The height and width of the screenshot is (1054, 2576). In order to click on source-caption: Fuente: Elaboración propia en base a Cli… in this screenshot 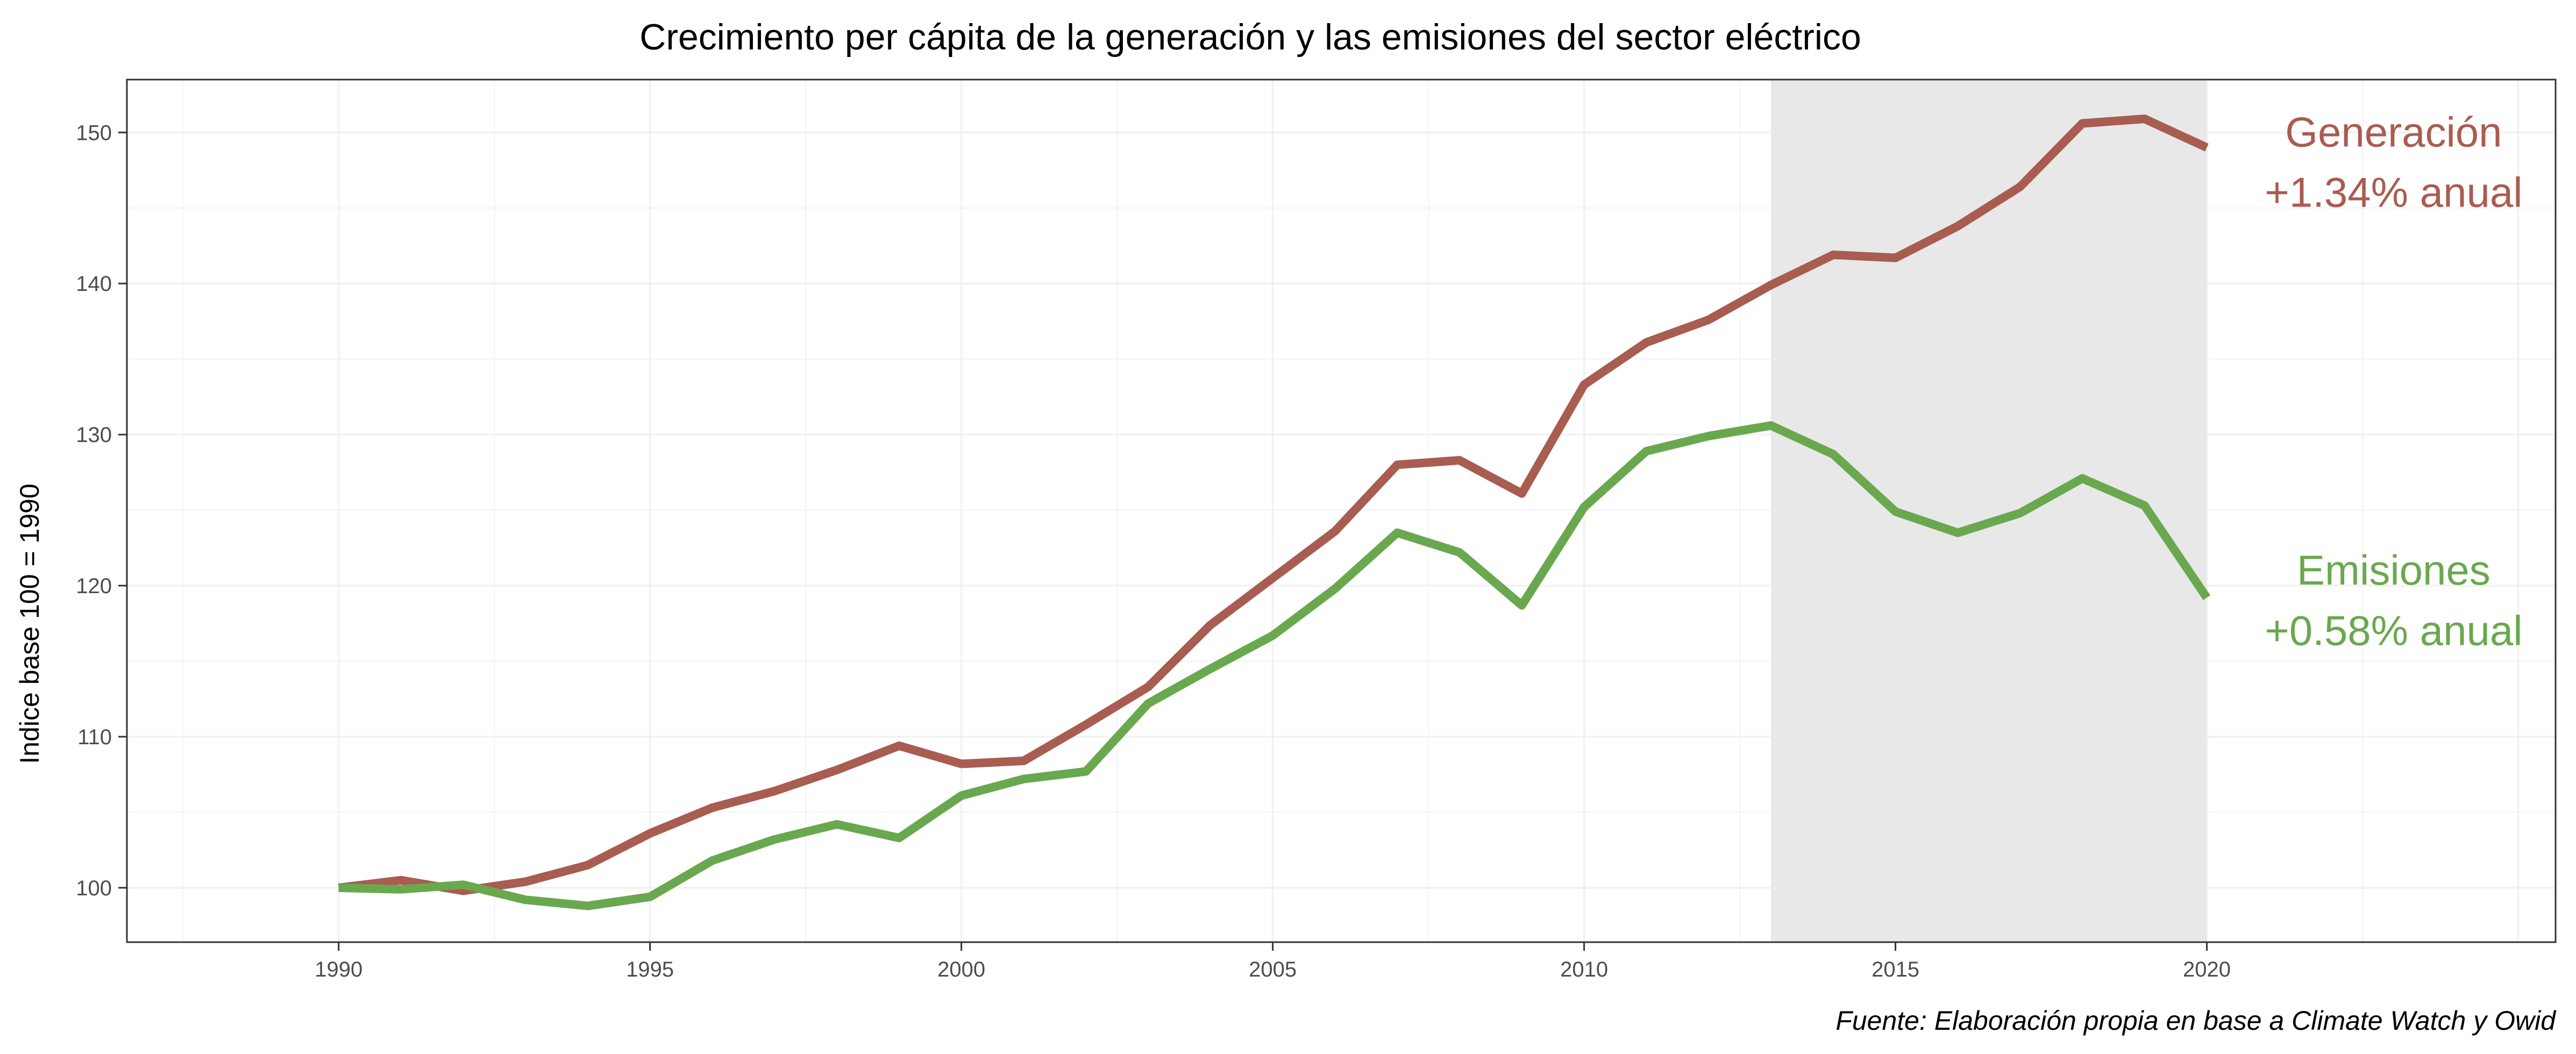, I will do `click(2196, 1021)`.